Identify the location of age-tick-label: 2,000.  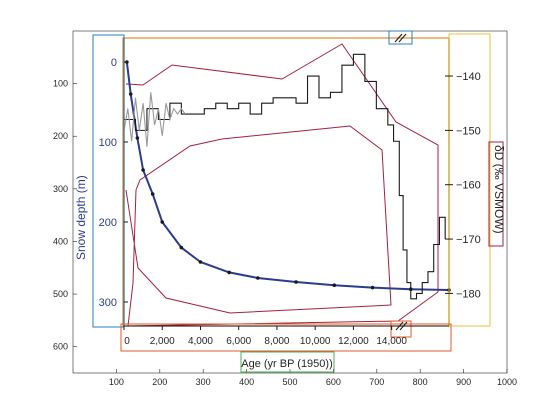
(162, 341).